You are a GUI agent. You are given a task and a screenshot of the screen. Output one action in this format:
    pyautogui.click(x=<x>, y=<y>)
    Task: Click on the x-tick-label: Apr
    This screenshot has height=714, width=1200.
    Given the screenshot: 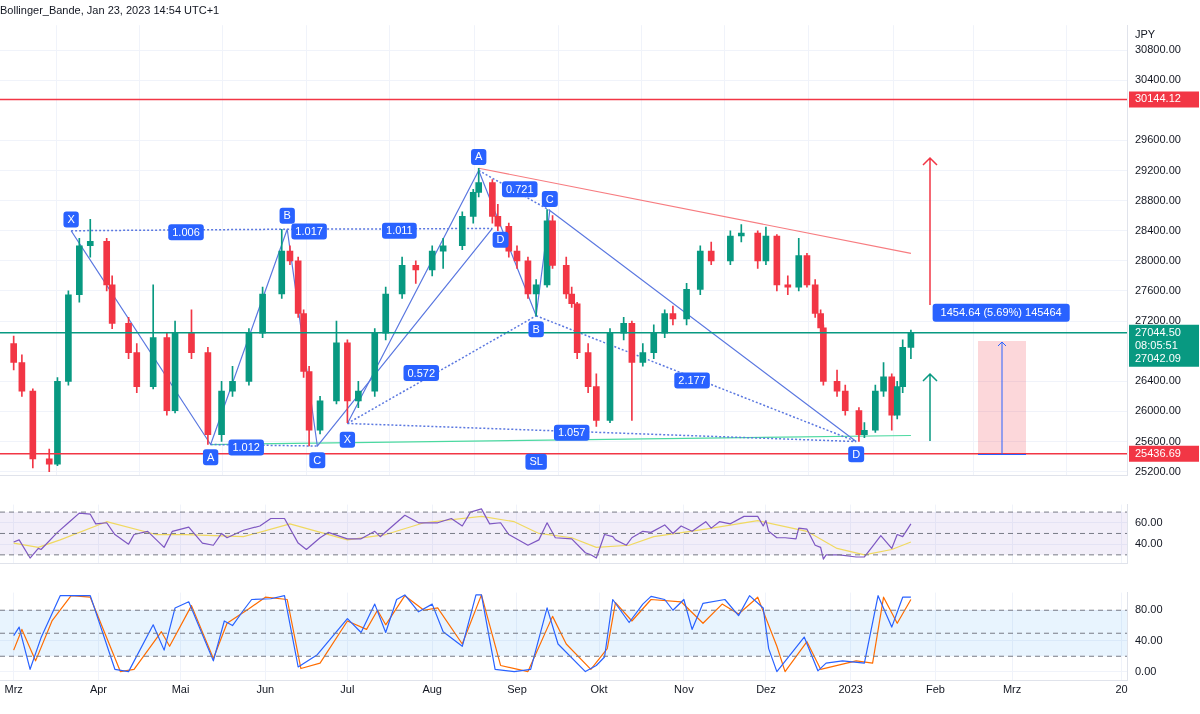 What is the action you would take?
    pyautogui.click(x=98, y=689)
    